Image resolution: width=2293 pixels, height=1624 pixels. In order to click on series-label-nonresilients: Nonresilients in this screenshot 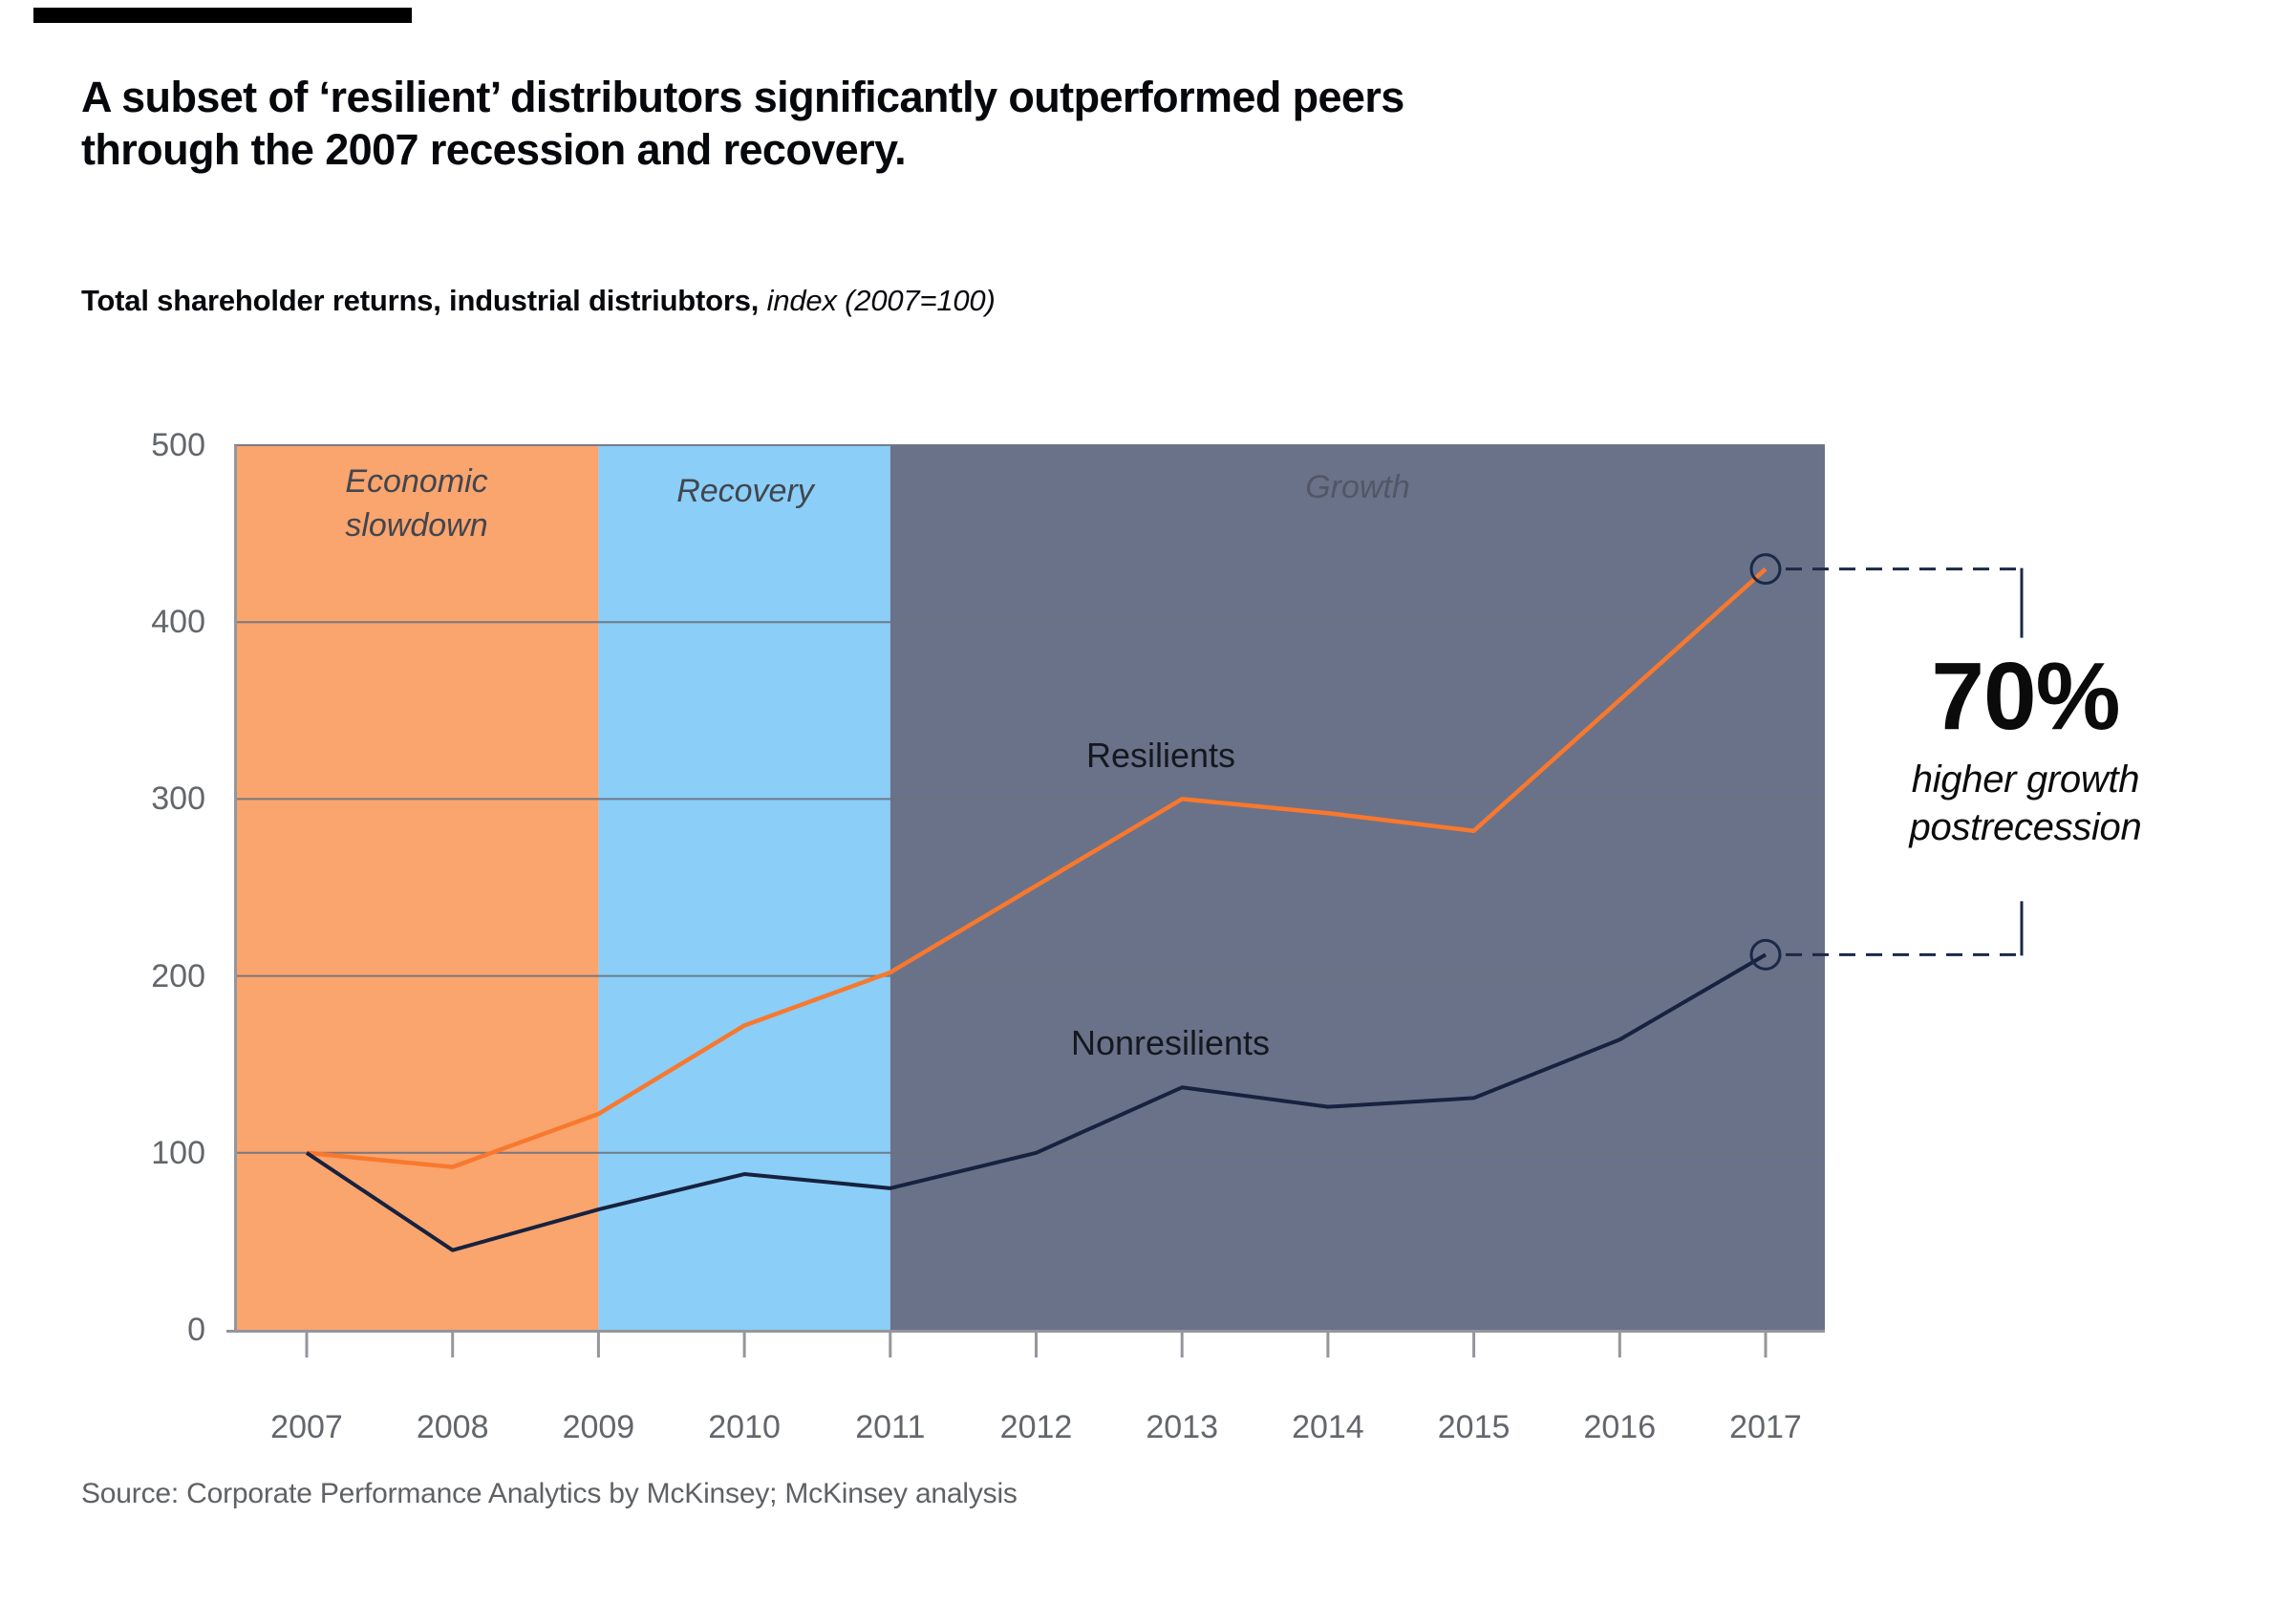, I will do `click(1170, 1042)`.